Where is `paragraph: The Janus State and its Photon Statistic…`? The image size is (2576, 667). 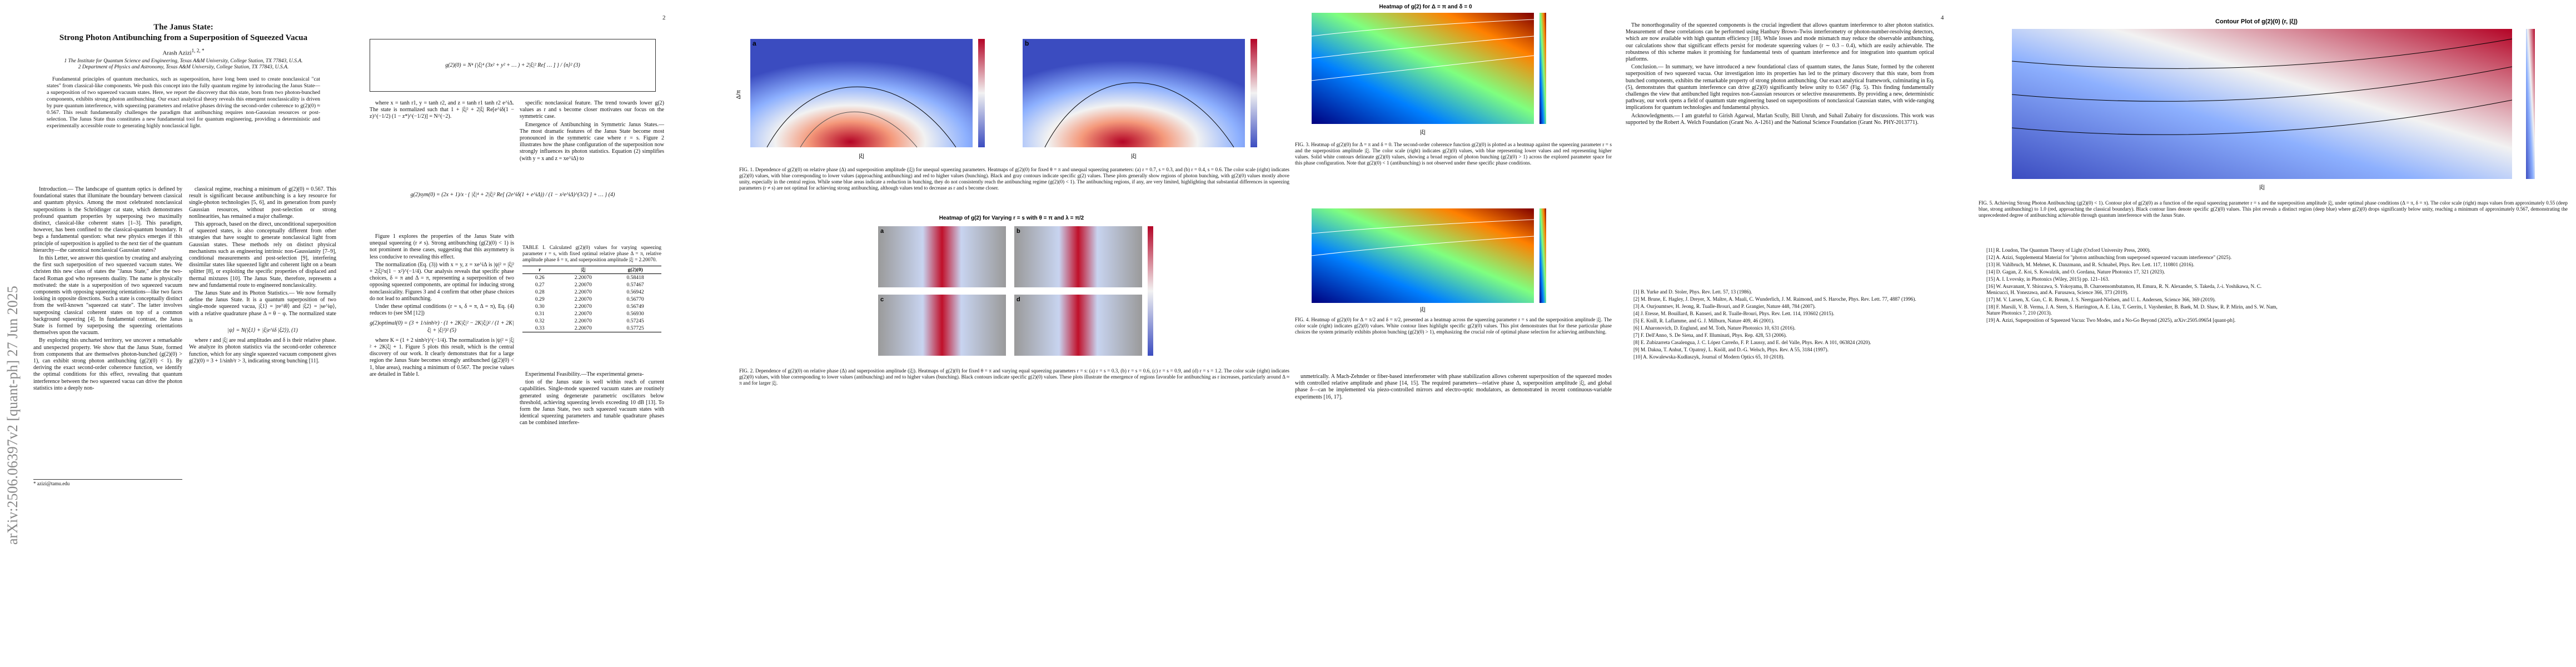 paragraph: The Janus State and its Photon Statistic… is located at coordinates (262, 306).